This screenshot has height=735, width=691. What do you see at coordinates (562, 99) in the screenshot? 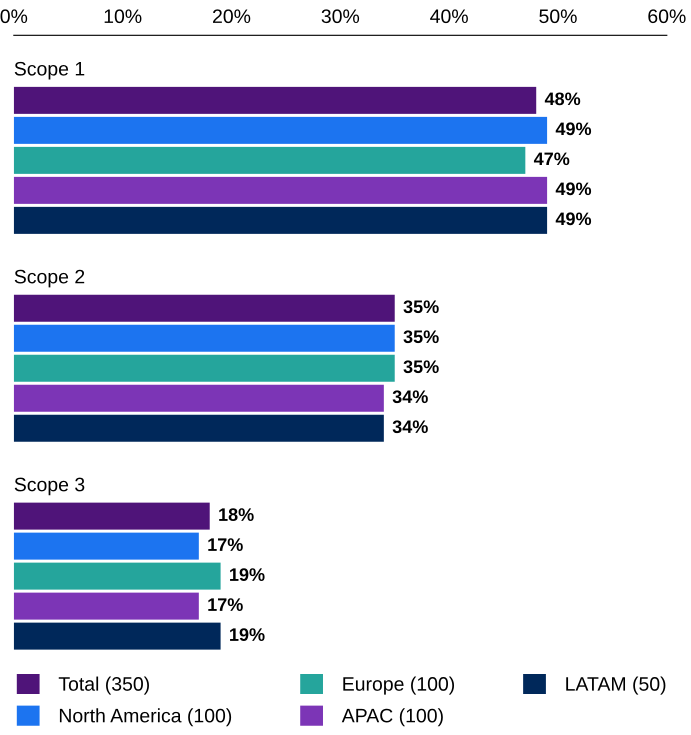
I see `text: 48%` at bounding box center [562, 99].